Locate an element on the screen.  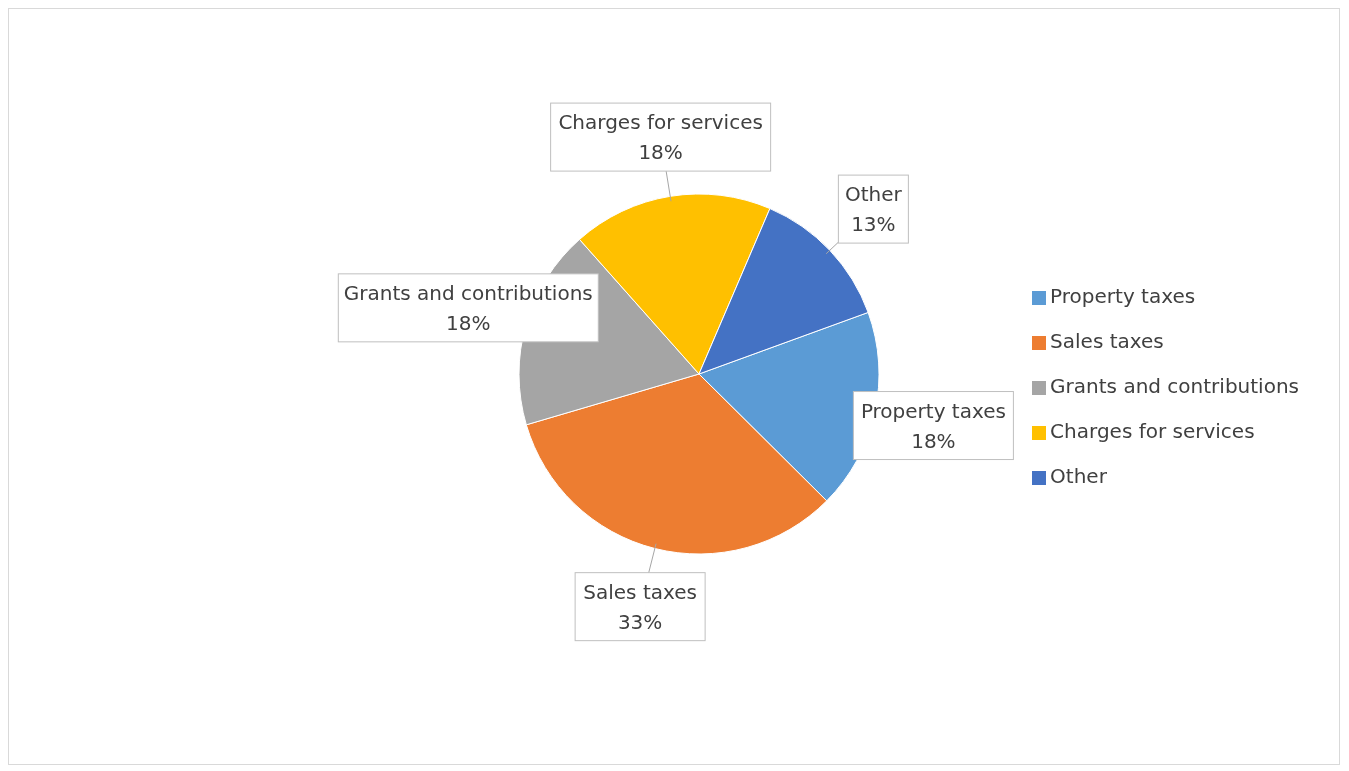
data-label: 33% is located at coordinates (640, 621).